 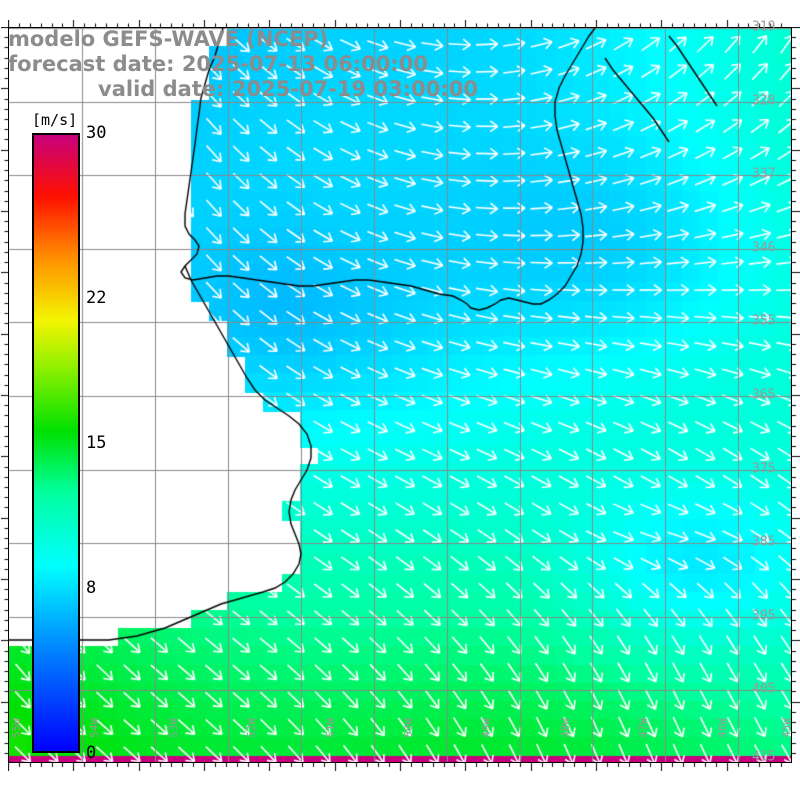 I want to click on colorbar-gradient, so click(x=56, y=443).